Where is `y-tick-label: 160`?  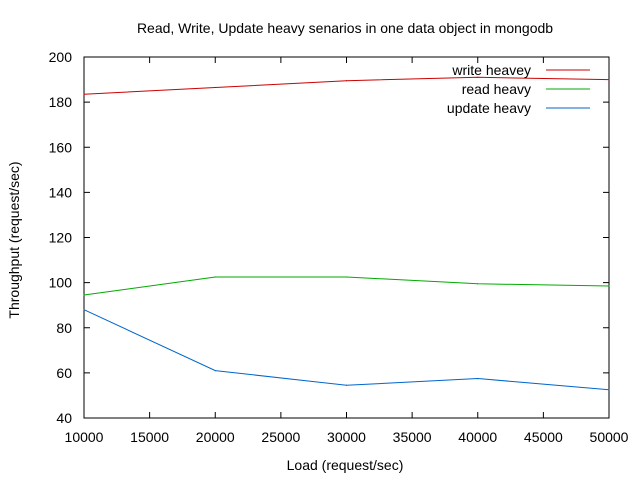 y-tick-label: 160 is located at coordinates (61, 147).